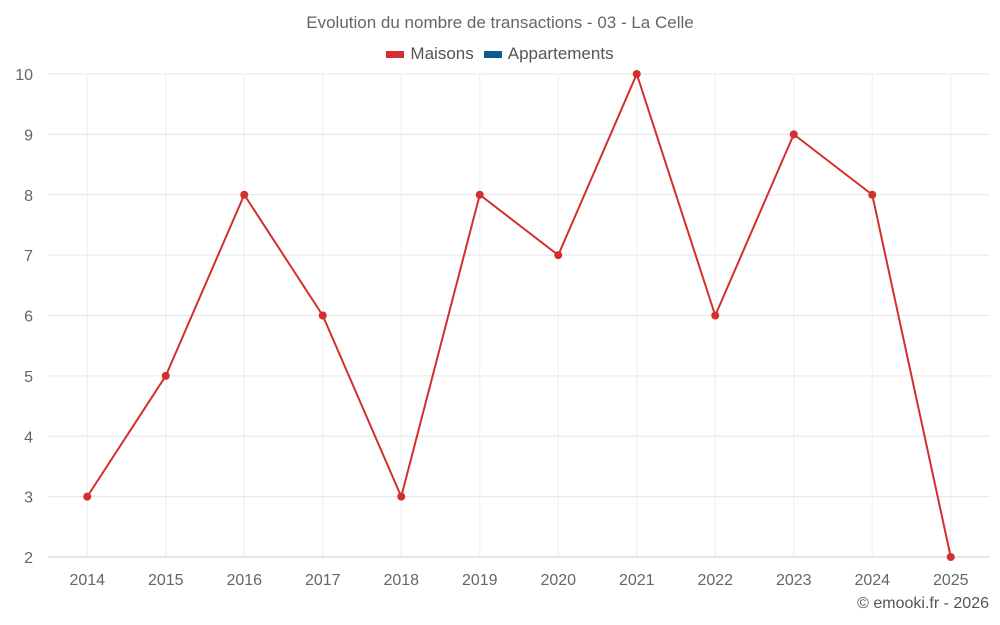 The height and width of the screenshot is (625, 1000). What do you see at coordinates (28, 498) in the screenshot?
I see `y-tick-label: 3` at bounding box center [28, 498].